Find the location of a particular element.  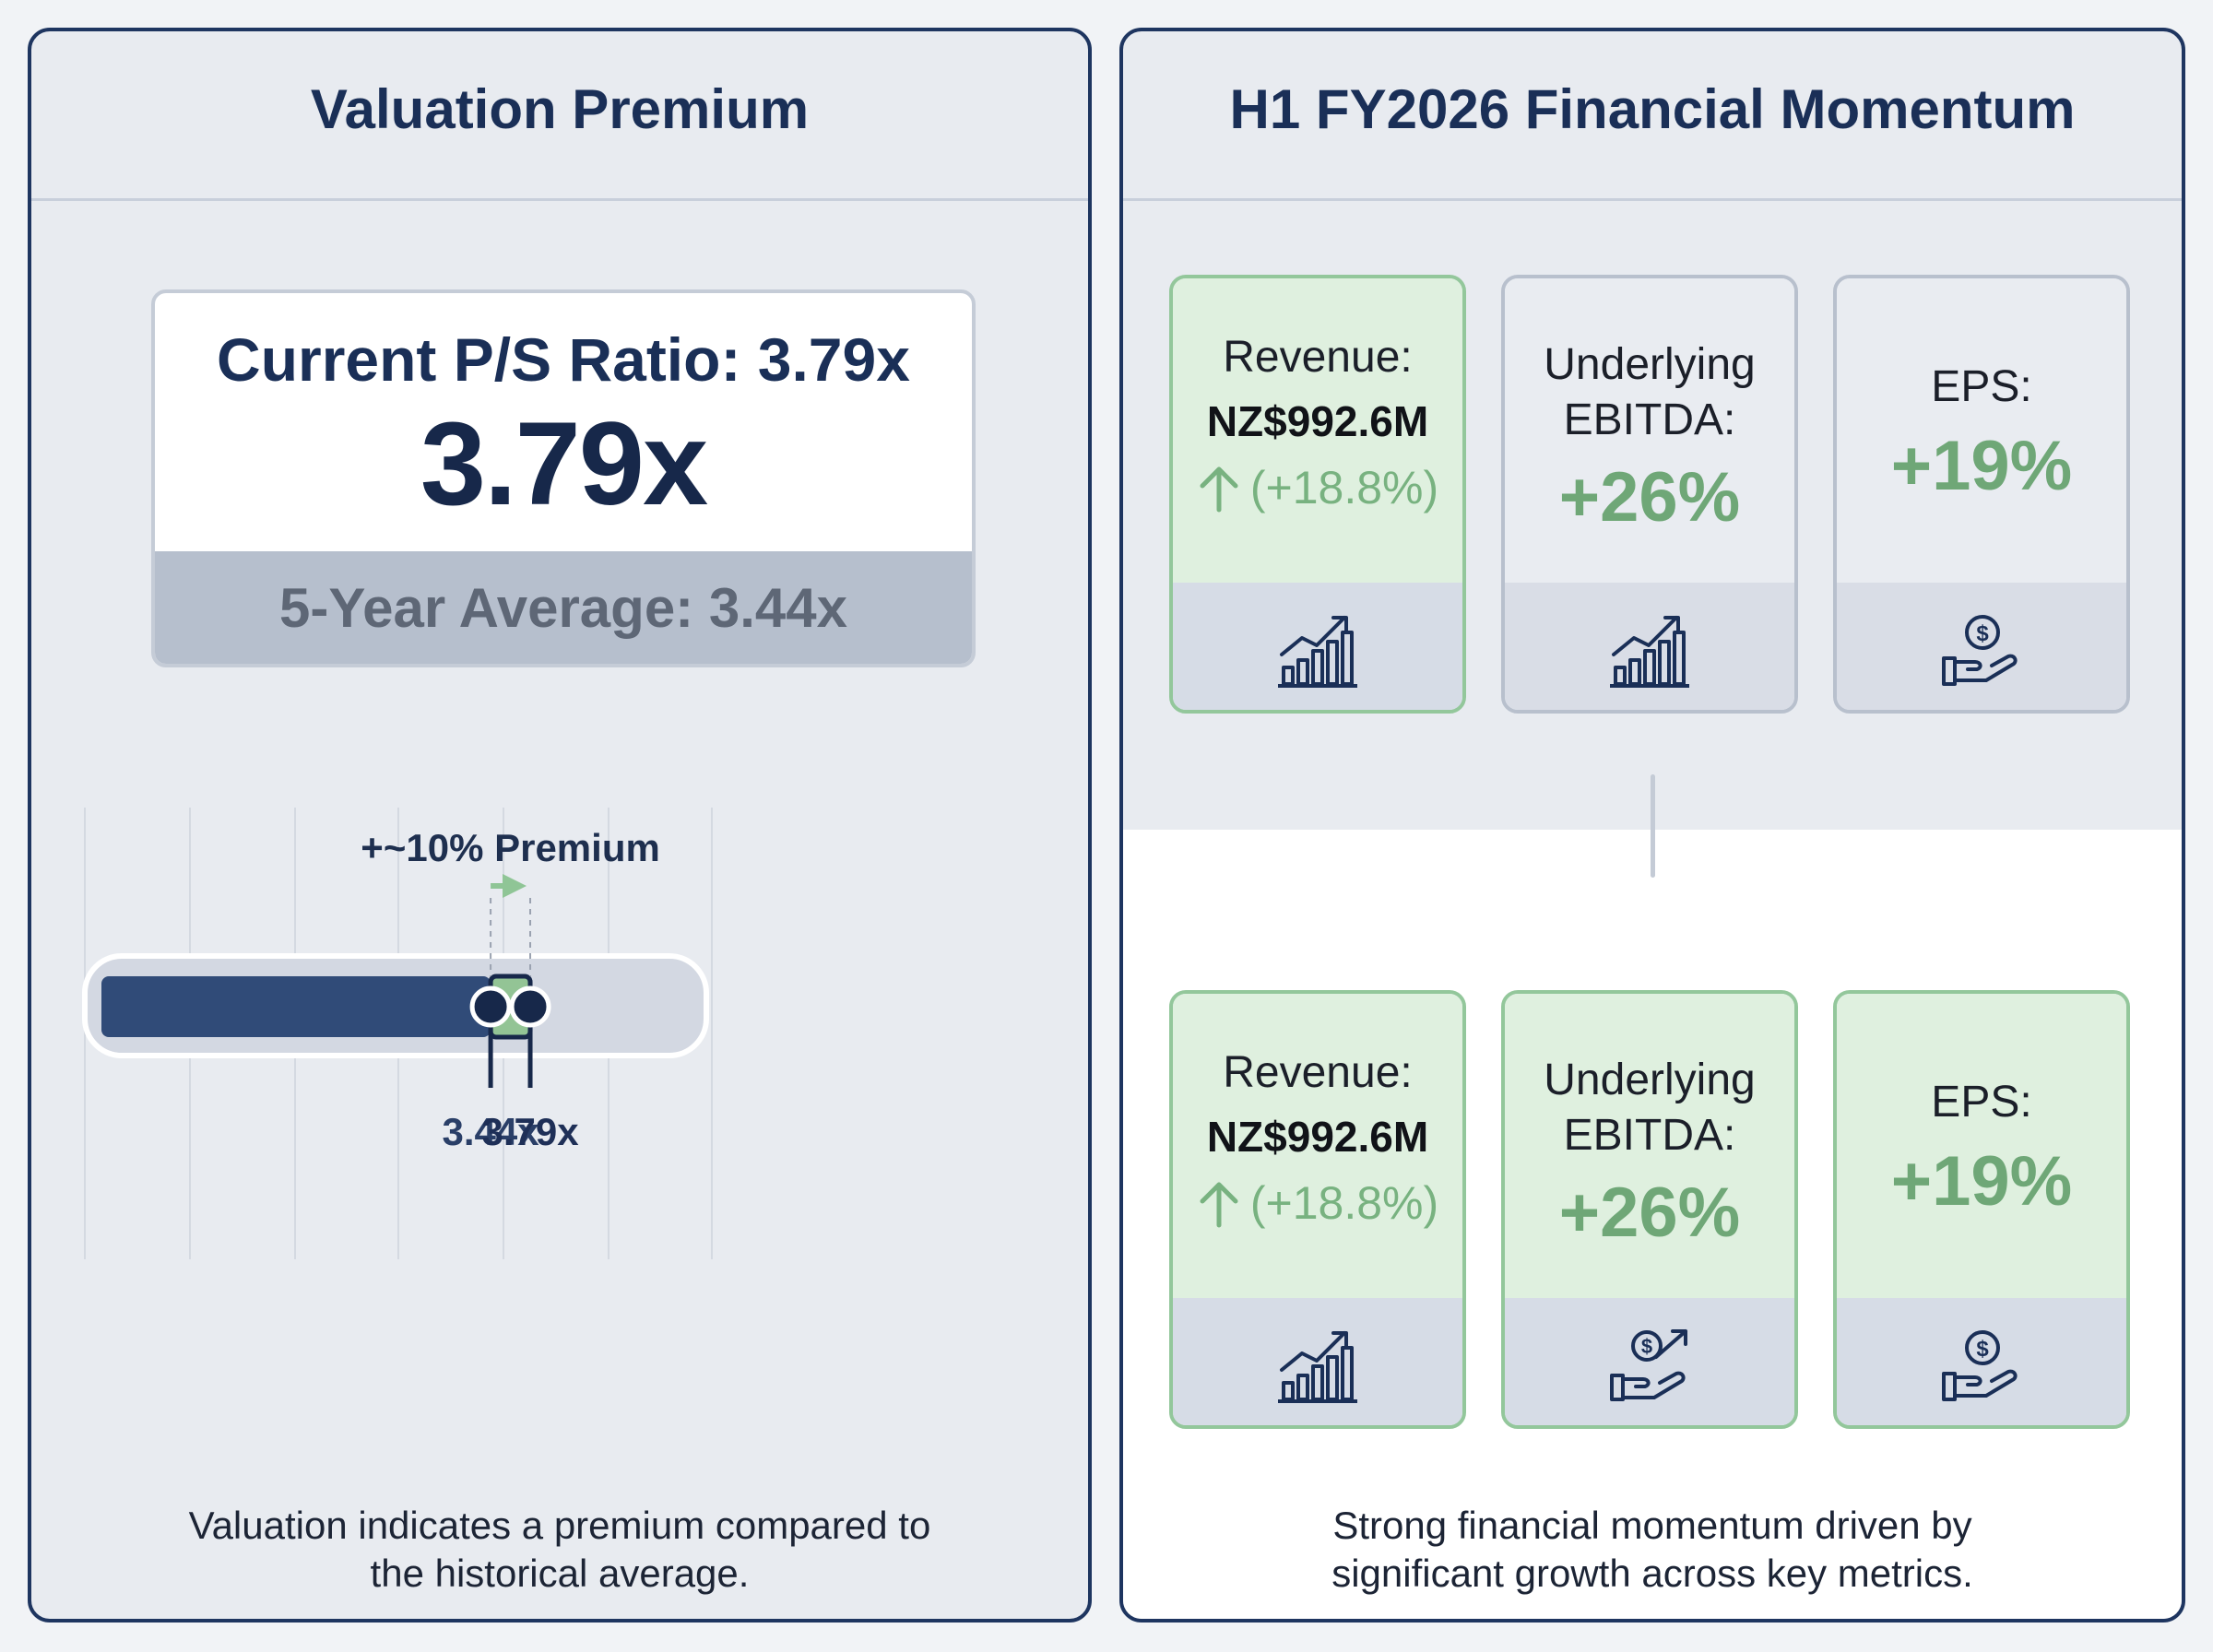

five-year-average-label: 5-Year Average: 3.44x is located at coordinates (563, 607).